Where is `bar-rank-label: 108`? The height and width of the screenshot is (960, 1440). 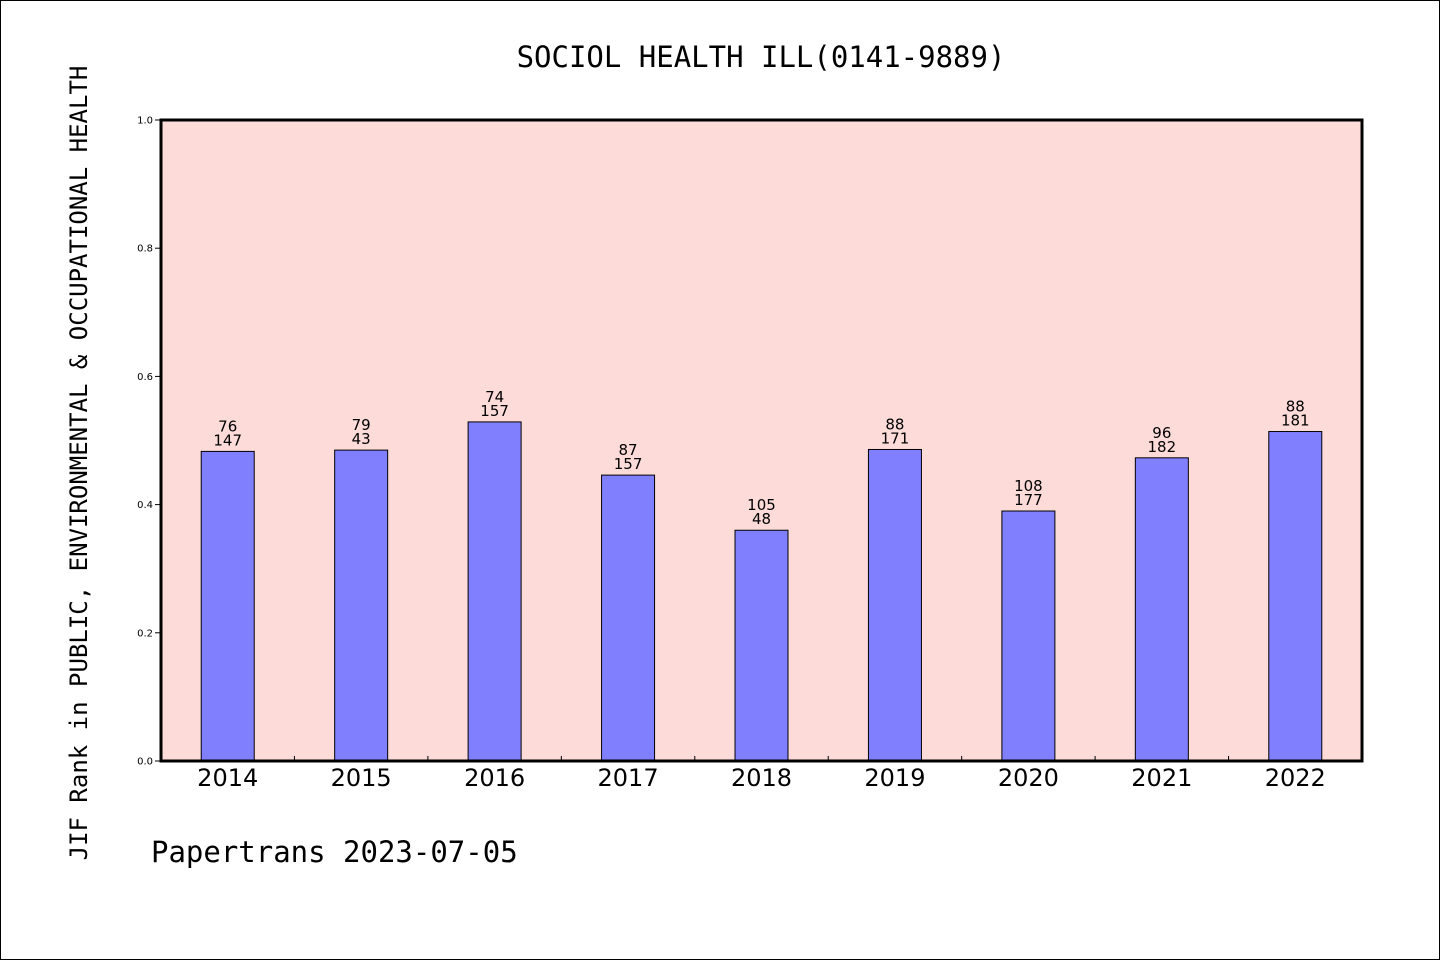
bar-rank-label: 108 is located at coordinates (1028, 486).